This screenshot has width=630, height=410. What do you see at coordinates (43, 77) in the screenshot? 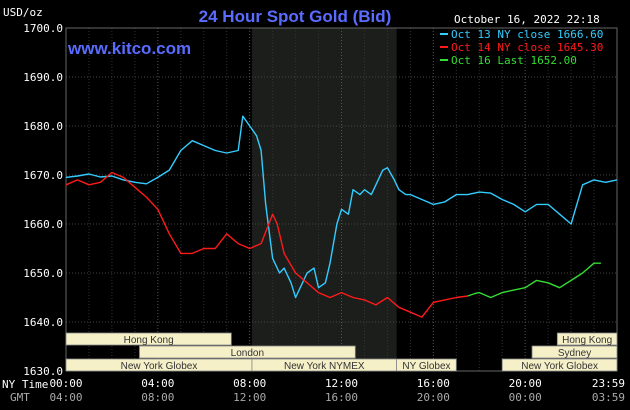
I see `y-tick-label: 1690.0` at bounding box center [43, 77].